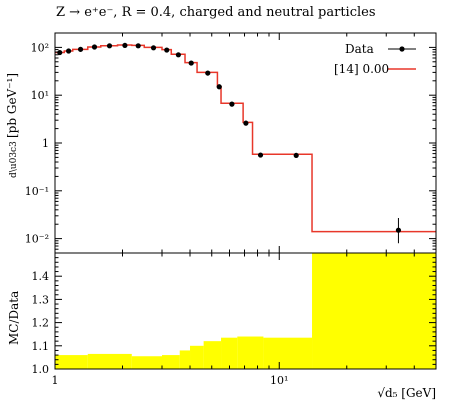 The width and height of the screenshot is (450, 407). What do you see at coordinates (45, 143) in the screenshot?
I see `y-tick-label: 1` at bounding box center [45, 143].